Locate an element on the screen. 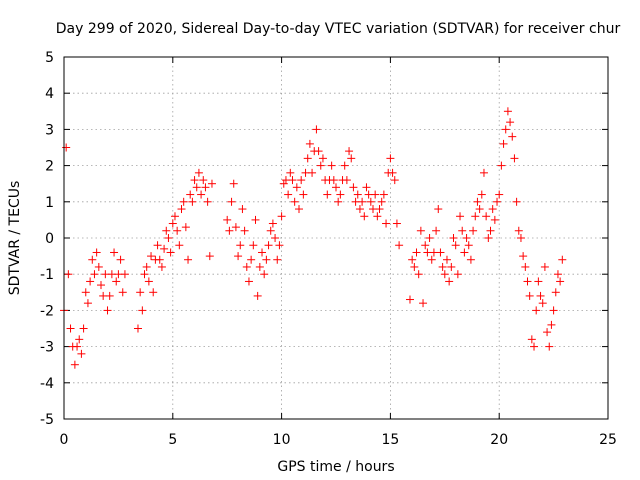 The width and height of the screenshot is (640, 480). x-tick-label: 5 is located at coordinates (172, 440).